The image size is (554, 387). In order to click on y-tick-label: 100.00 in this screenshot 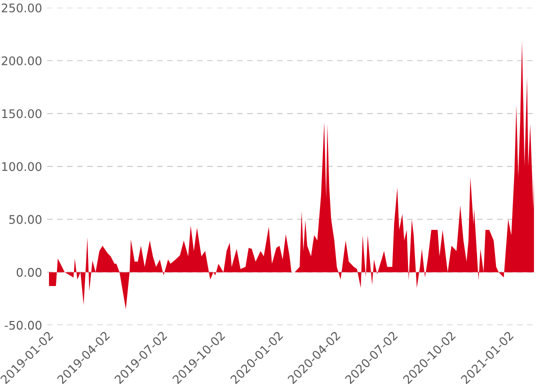, I will do `click(22, 167)`.